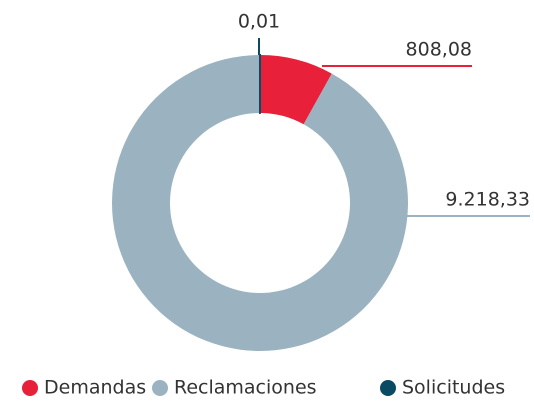  I want to click on legend-label: Reclamaciones, so click(245, 388).